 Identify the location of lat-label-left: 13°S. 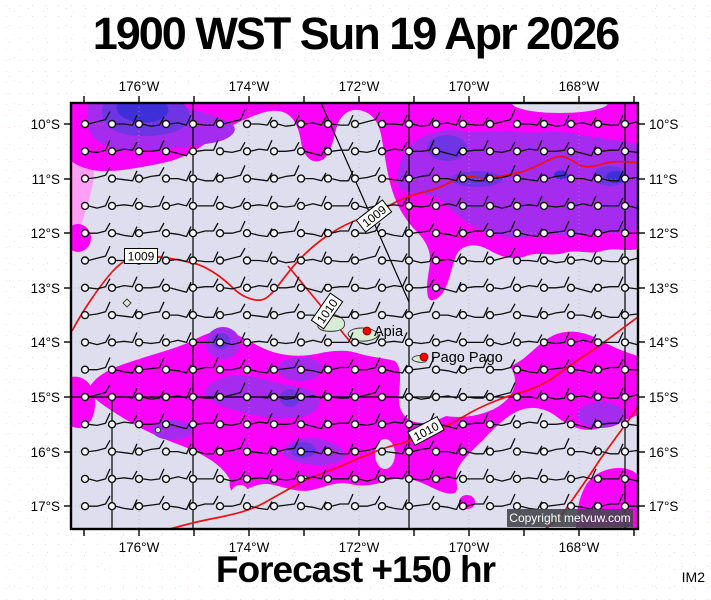
(45, 288).